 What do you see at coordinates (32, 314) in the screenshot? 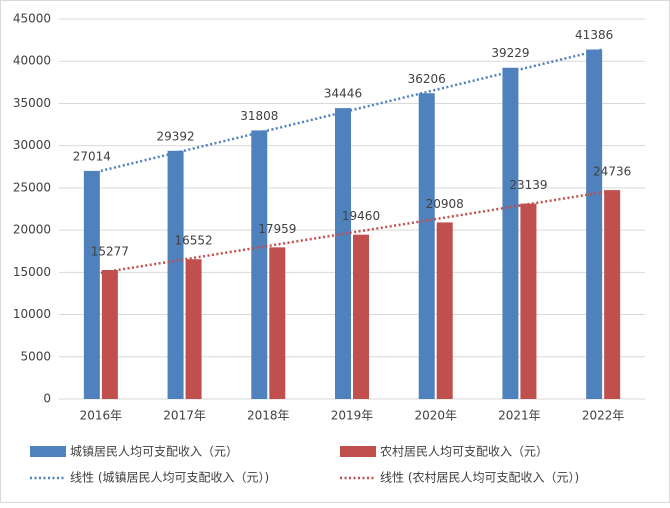
I see `y-tick-label: 10000` at bounding box center [32, 314].